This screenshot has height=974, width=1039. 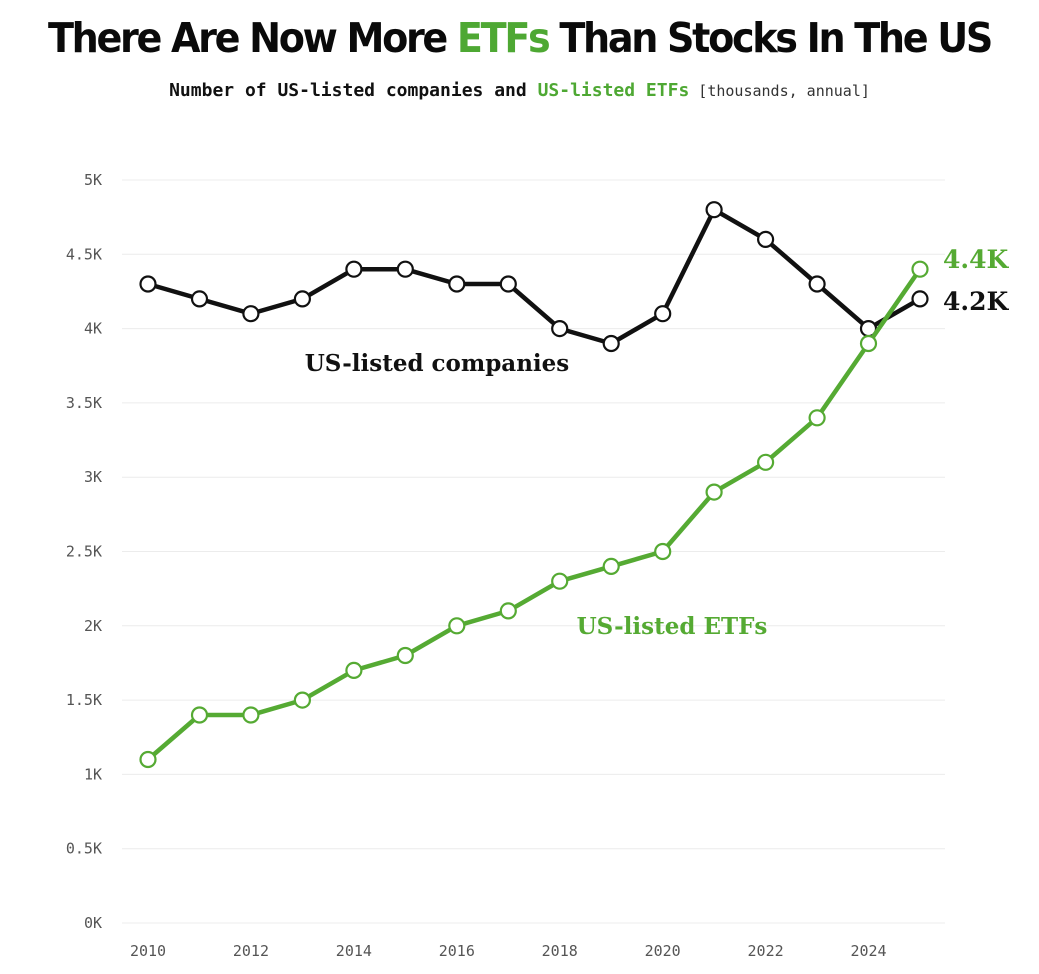 I want to click on subtitle-note: [thousands, annual], so click(x=779, y=91).